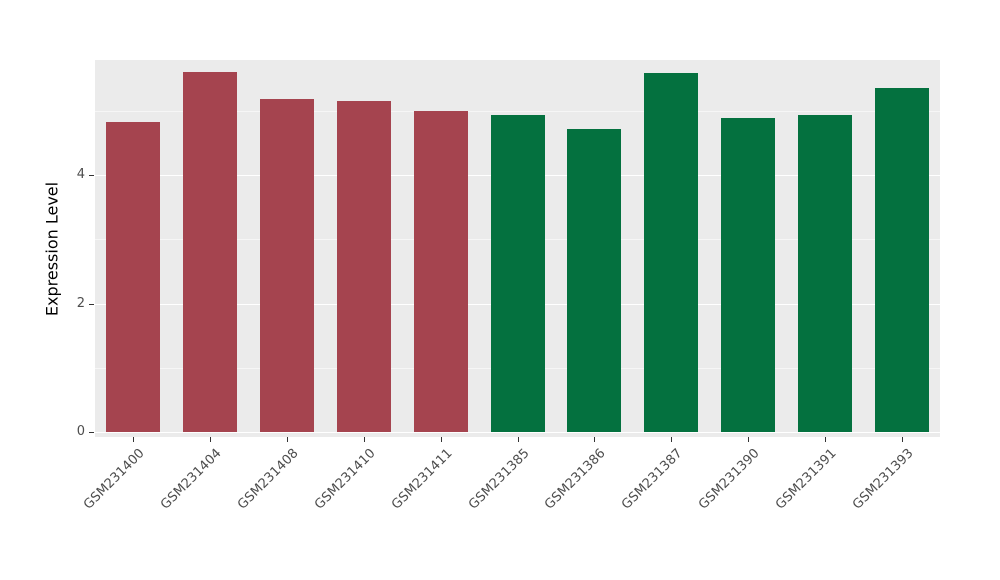  What do you see at coordinates (517, 111) in the screenshot?
I see `minor-gridline` at bounding box center [517, 111].